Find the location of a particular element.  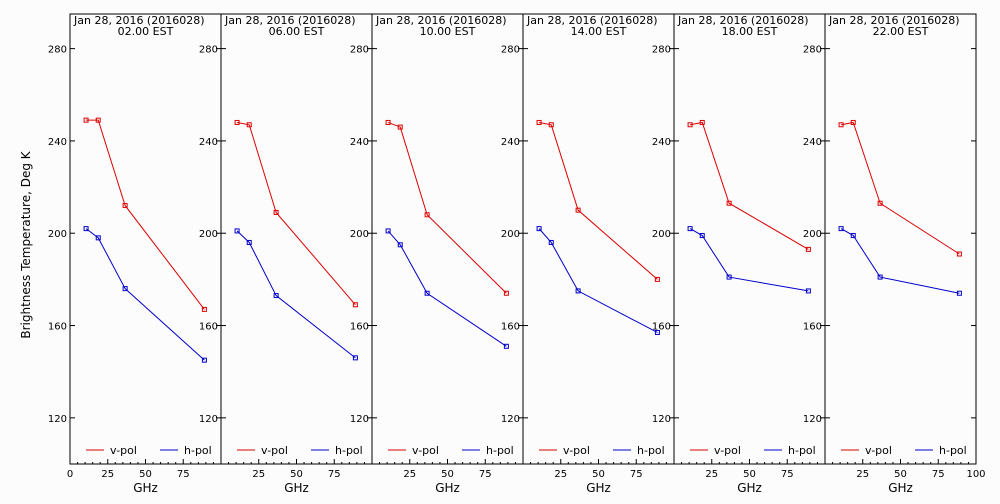

panel-subtitle: 02.00 EST is located at coordinates (146, 31).